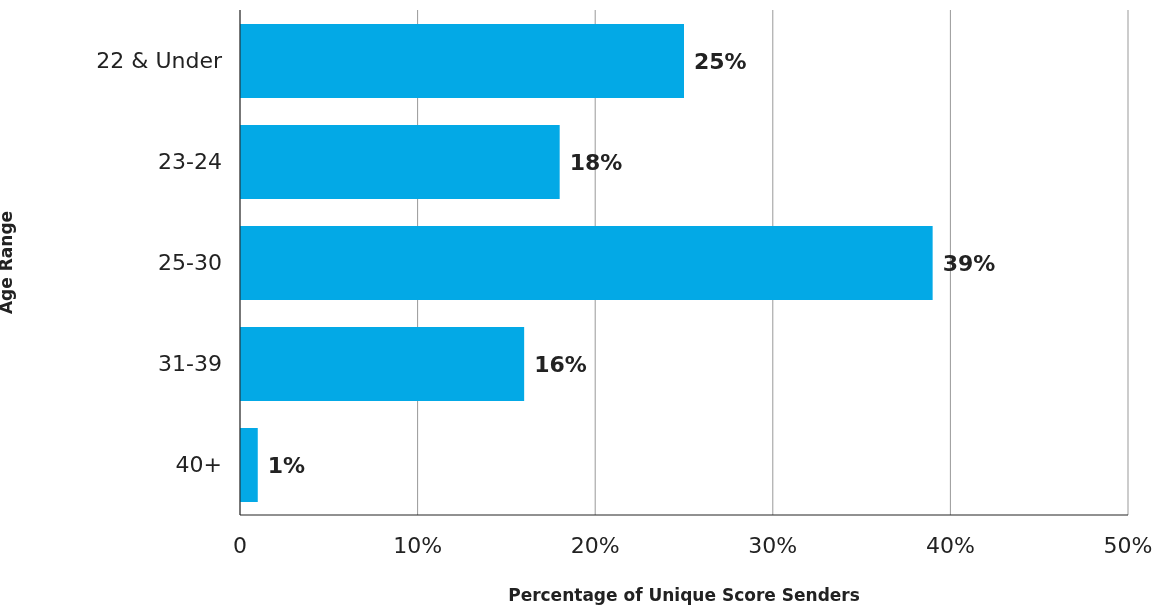  Describe the element at coordinates (1128, 545) in the screenshot. I see `x-tick-label: 50%` at that location.